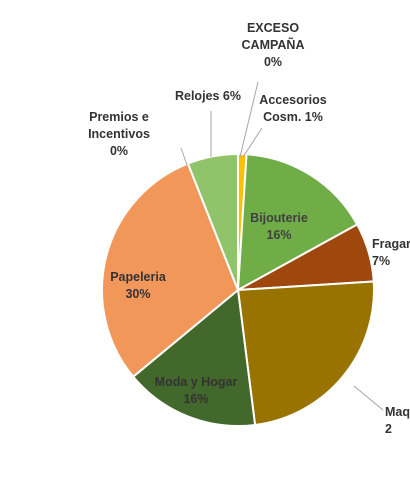  I want to click on slice-maquillaje, so click(305, 353).